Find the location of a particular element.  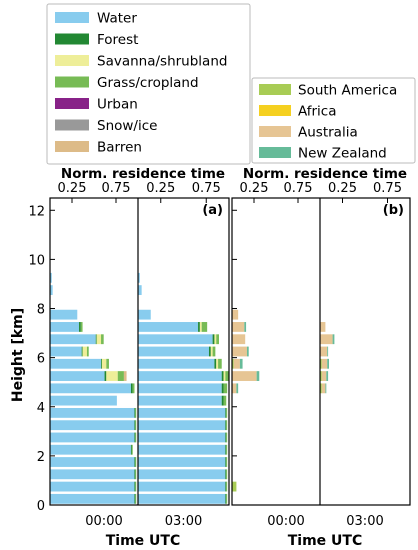

bottom-time-label: 03:00 is located at coordinates (364, 521).